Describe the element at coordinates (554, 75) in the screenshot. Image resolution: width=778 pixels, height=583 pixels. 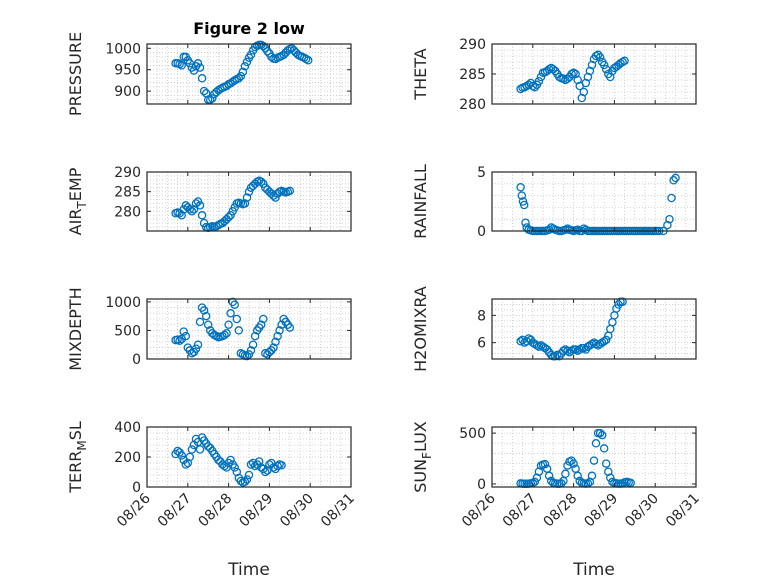
I see `subplot-theta: 280 285 290 THETA` at that location.